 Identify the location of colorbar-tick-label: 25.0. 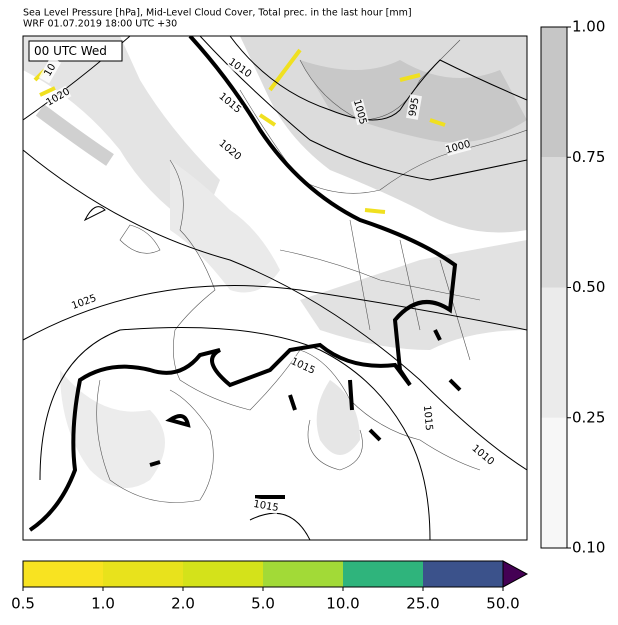
(422, 604).